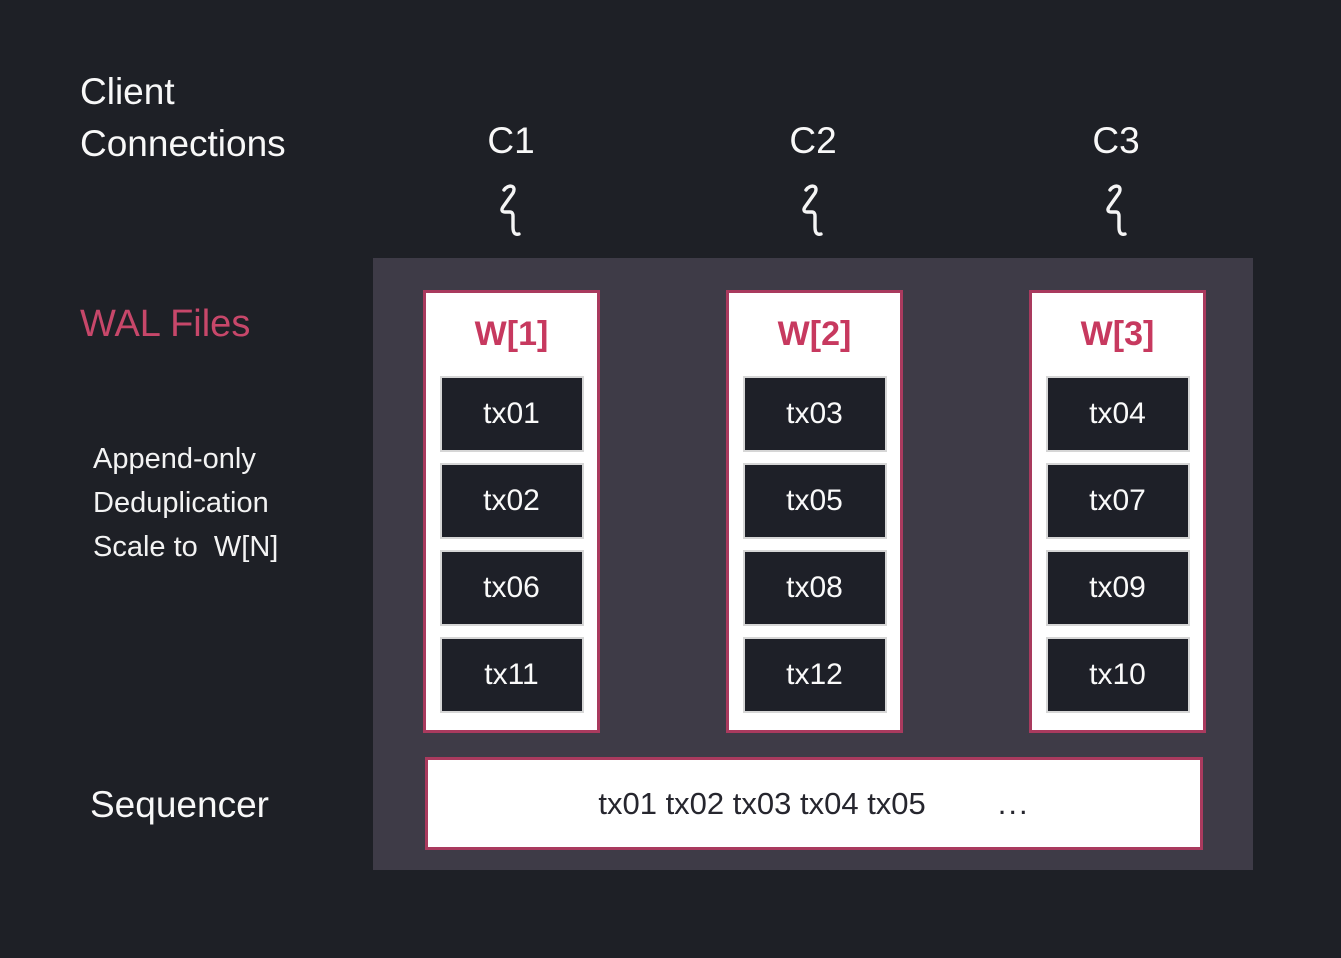 This screenshot has width=1341, height=958. What do you see at coordinates (511, 588) in the screenshot?
I see `transaction-box: tx06` at bounding box center [511, 588].